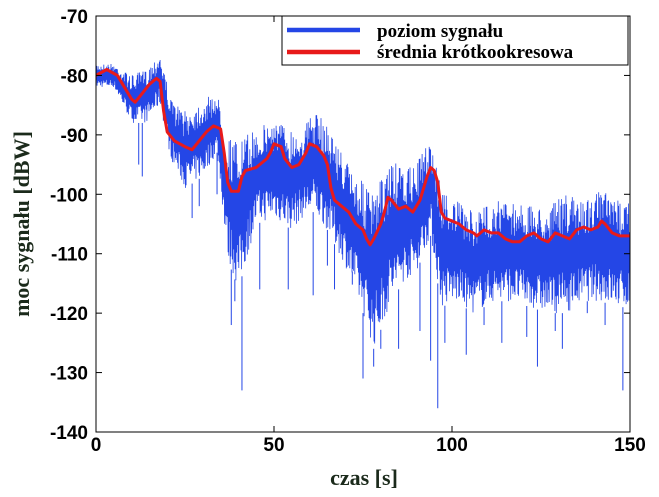 The width and height of the screenshot is (659, 497). Describe the element at coordinates (21, 224) in the screenshot. I see `y-axis-title: moc sygnału [dBW]` at that location.